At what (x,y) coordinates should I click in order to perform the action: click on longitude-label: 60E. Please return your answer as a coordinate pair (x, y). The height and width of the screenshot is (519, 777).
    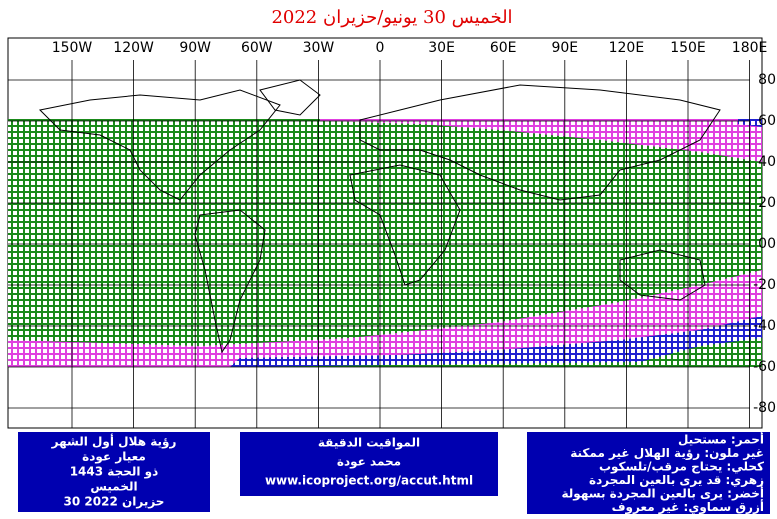
    Looking at the image, I should click on (503, 48).